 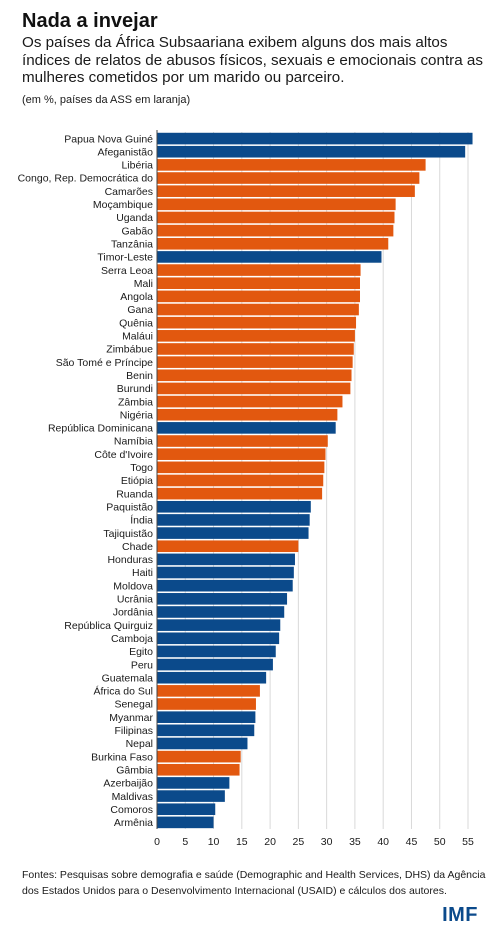 I want to click on category-label: Honduras, so click(x=130, y=560).